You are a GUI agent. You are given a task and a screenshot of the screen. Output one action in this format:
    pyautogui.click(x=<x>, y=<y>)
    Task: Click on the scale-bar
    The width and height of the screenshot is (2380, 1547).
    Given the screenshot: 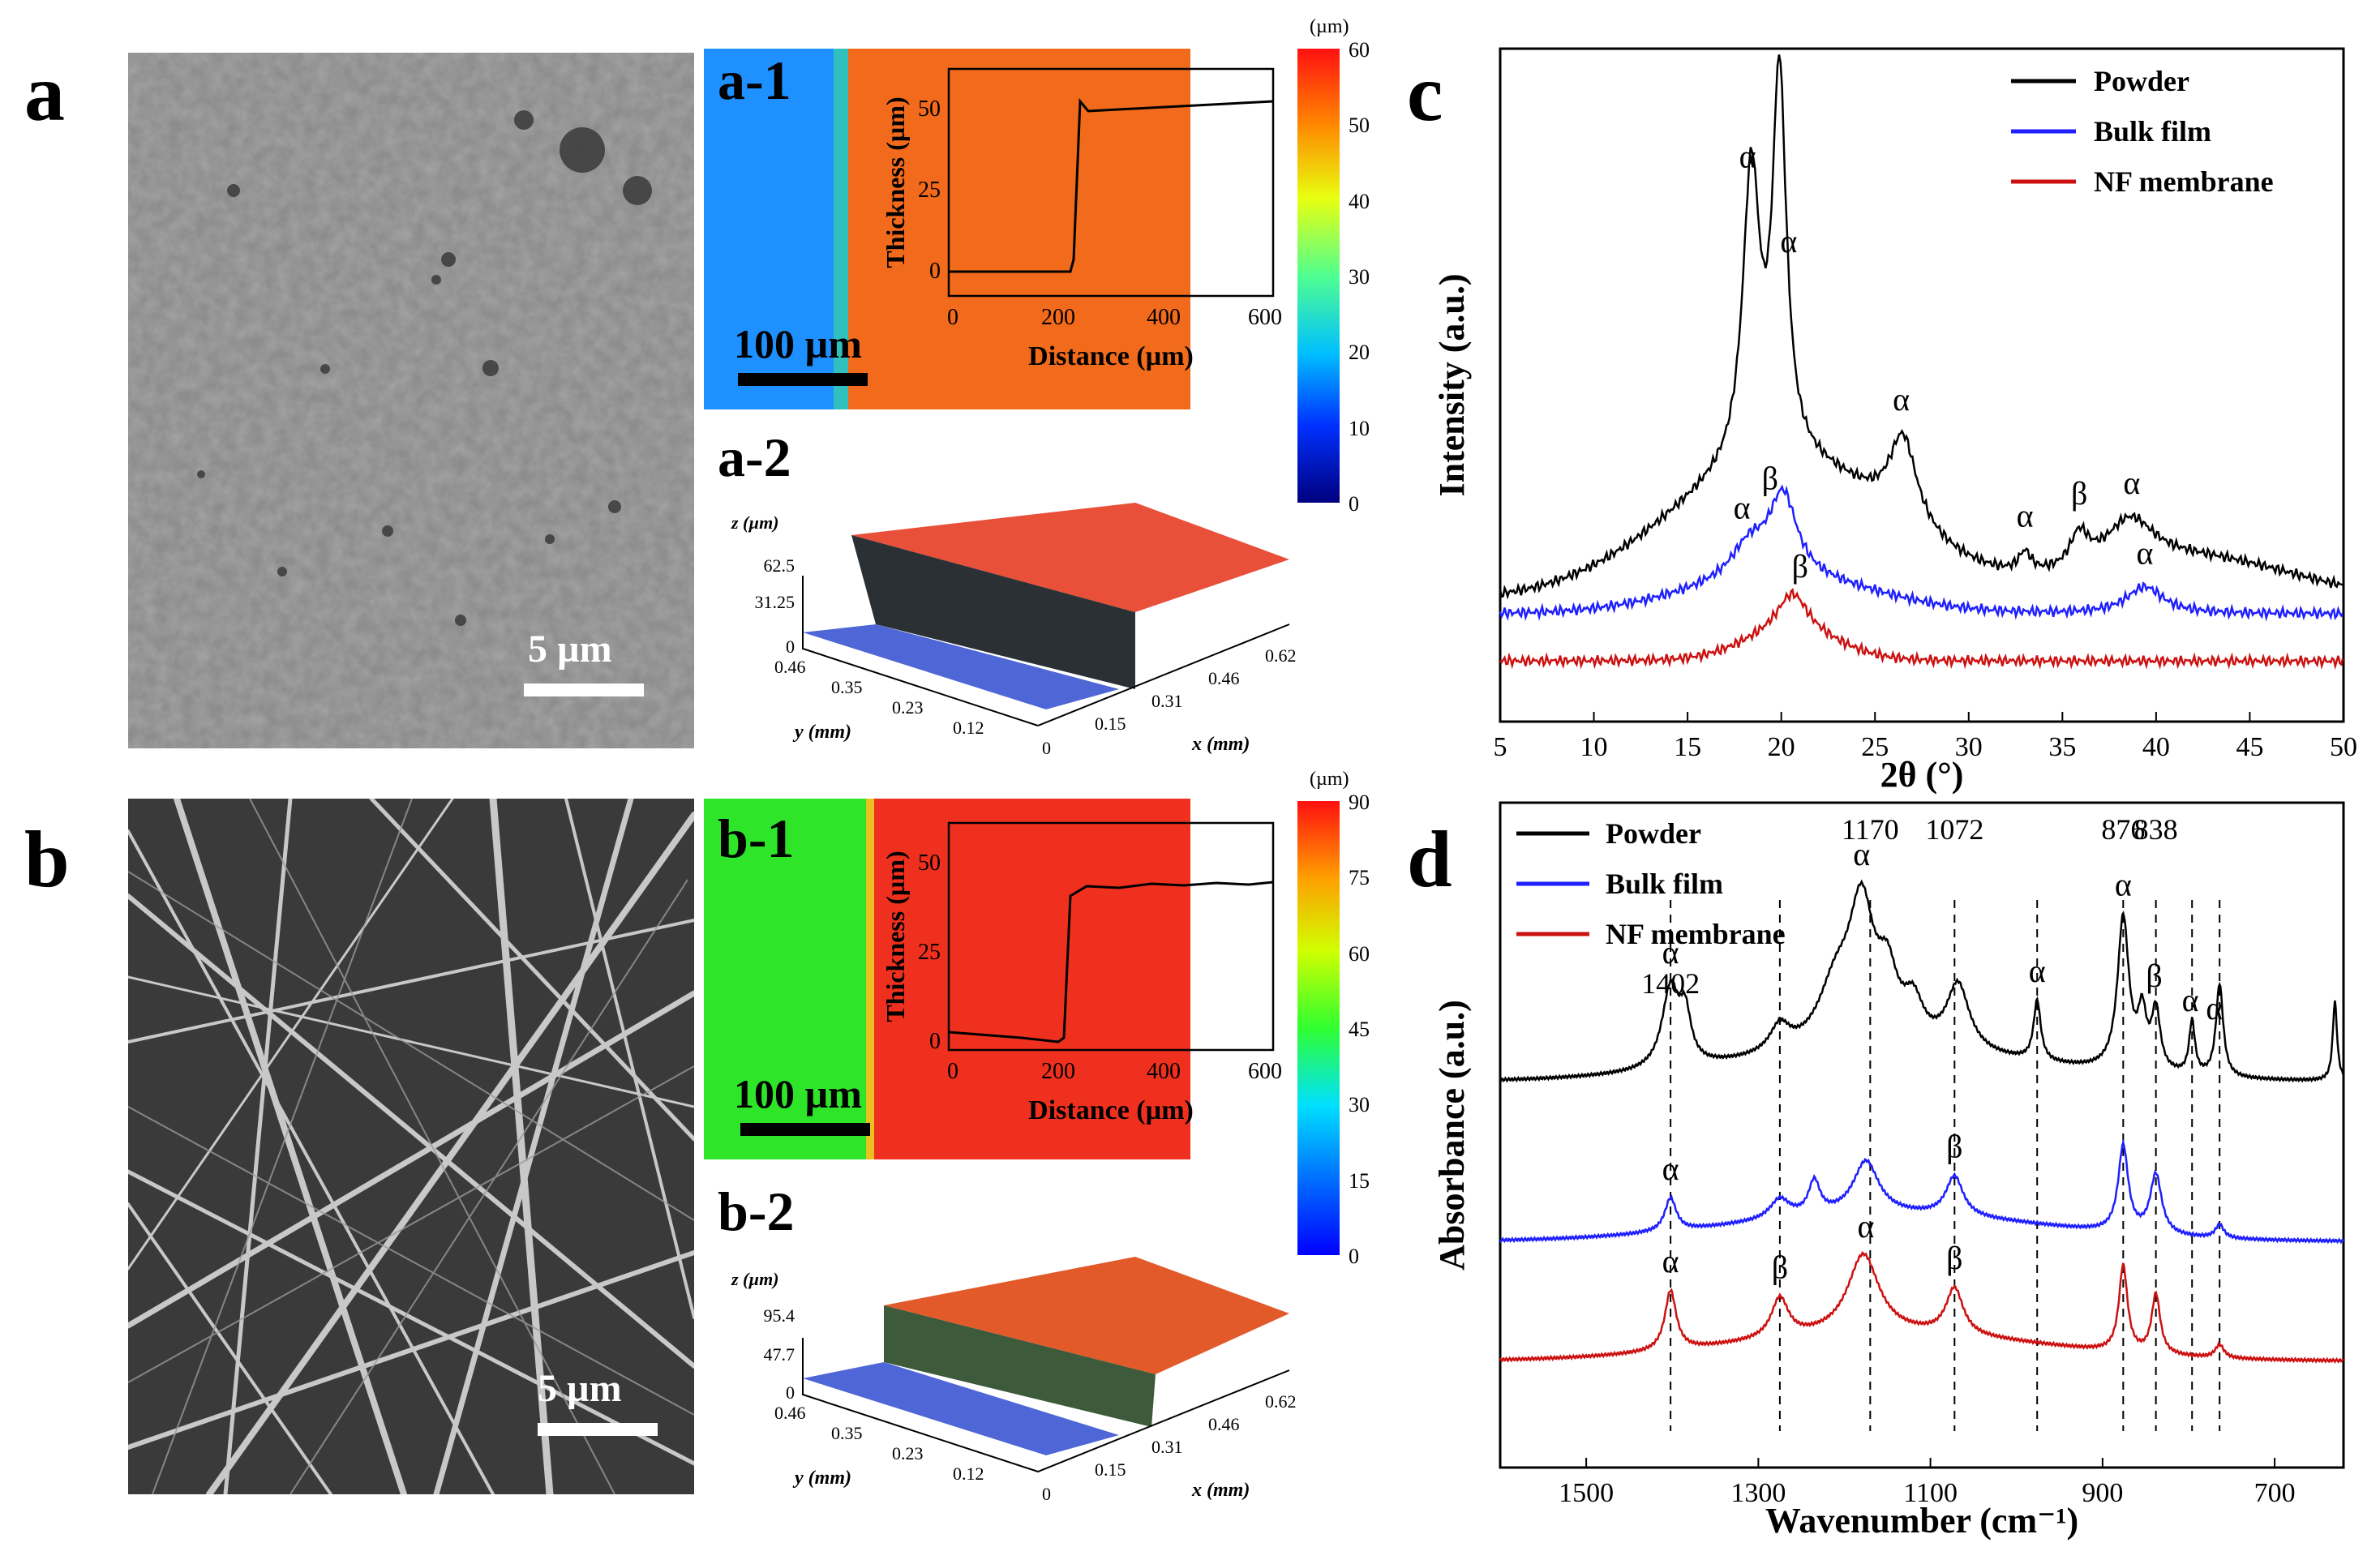 What is the action you would take?
    pyautogui.click(x=598, y=1429)
    